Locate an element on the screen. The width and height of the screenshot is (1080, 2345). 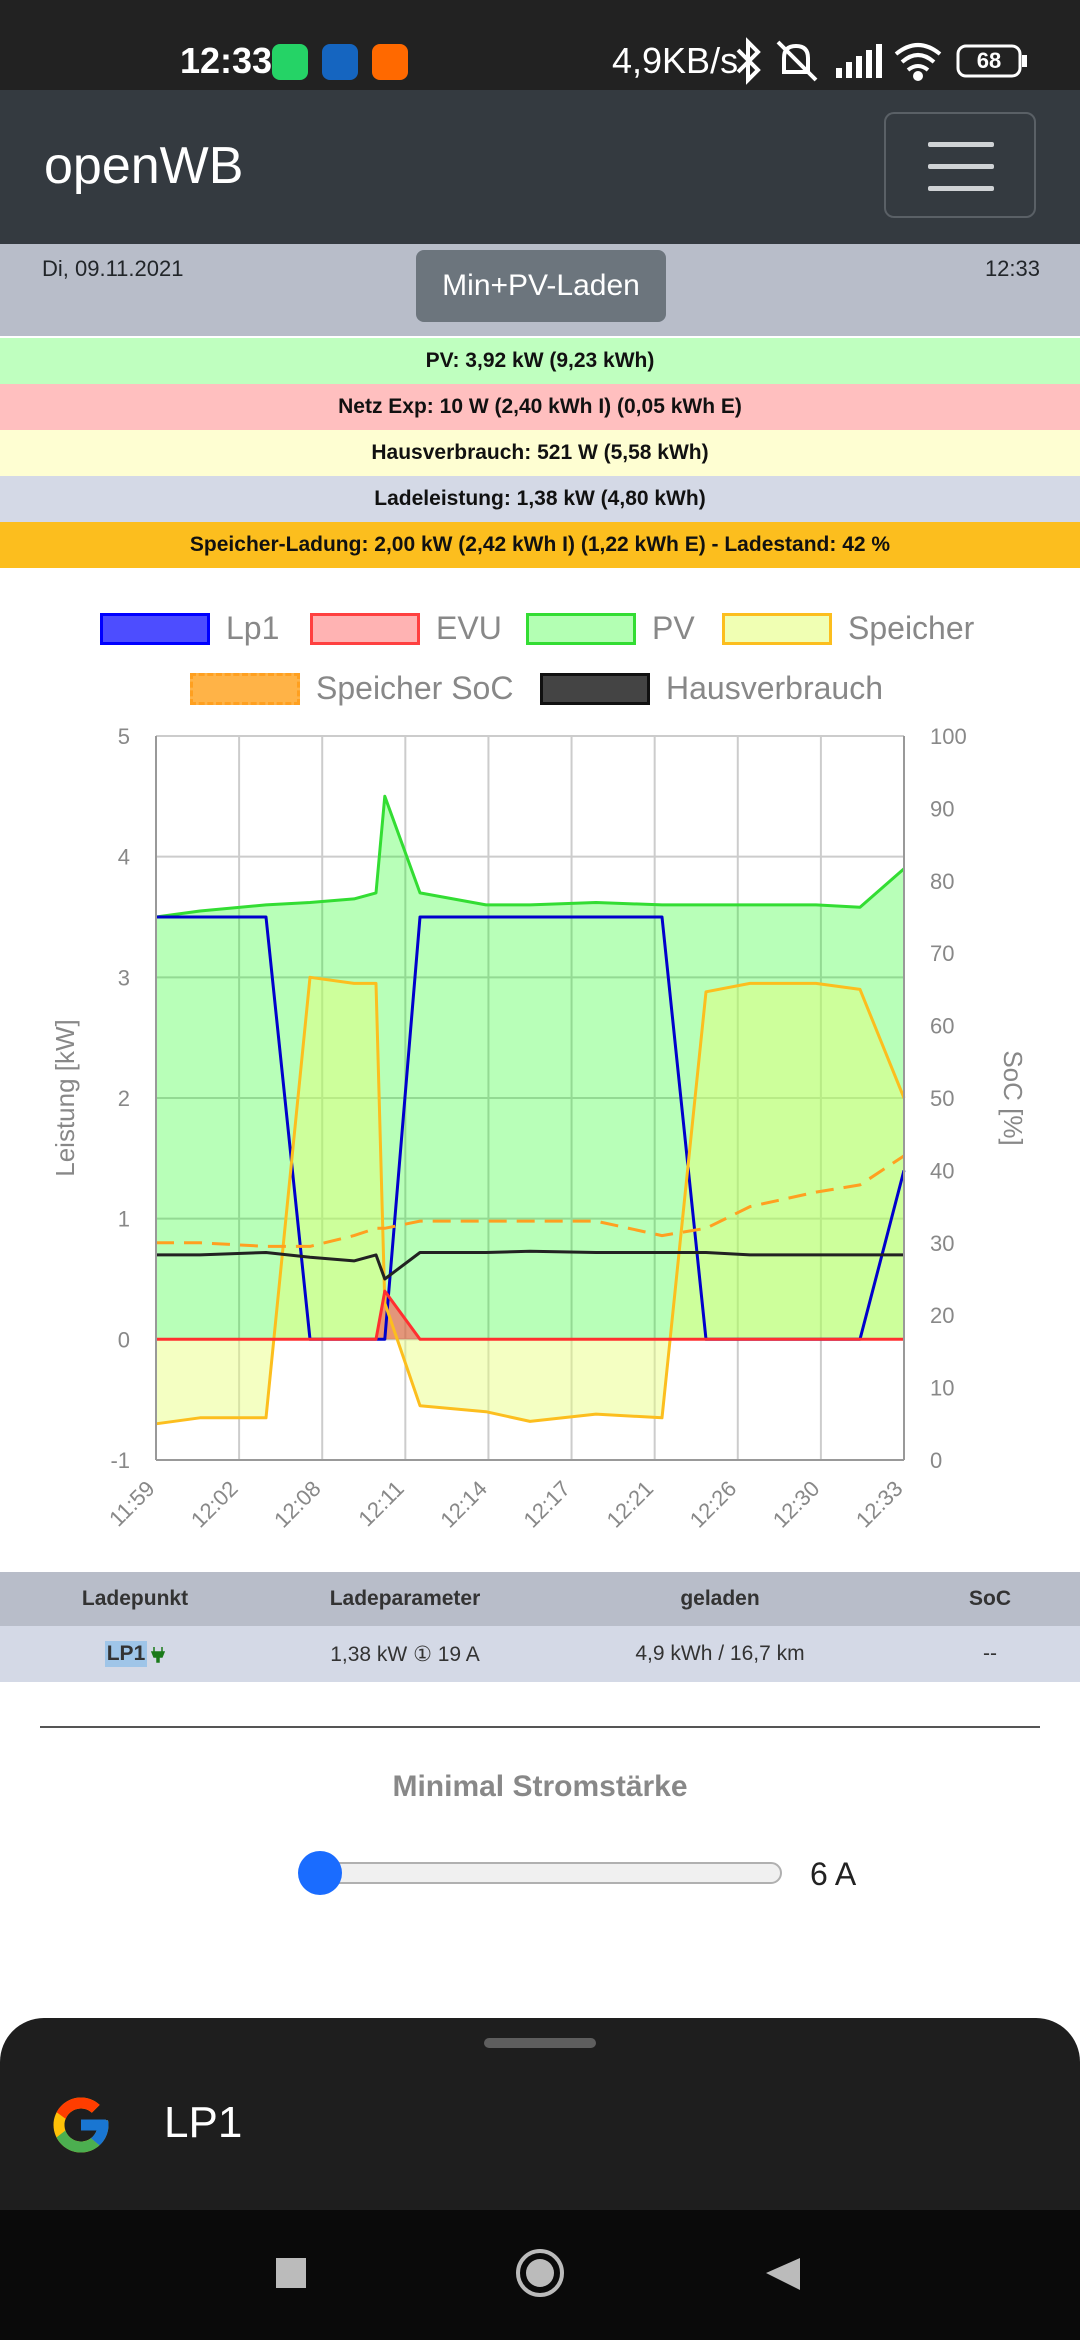
min-current-slider-track is located at coordinates (542, 1873).